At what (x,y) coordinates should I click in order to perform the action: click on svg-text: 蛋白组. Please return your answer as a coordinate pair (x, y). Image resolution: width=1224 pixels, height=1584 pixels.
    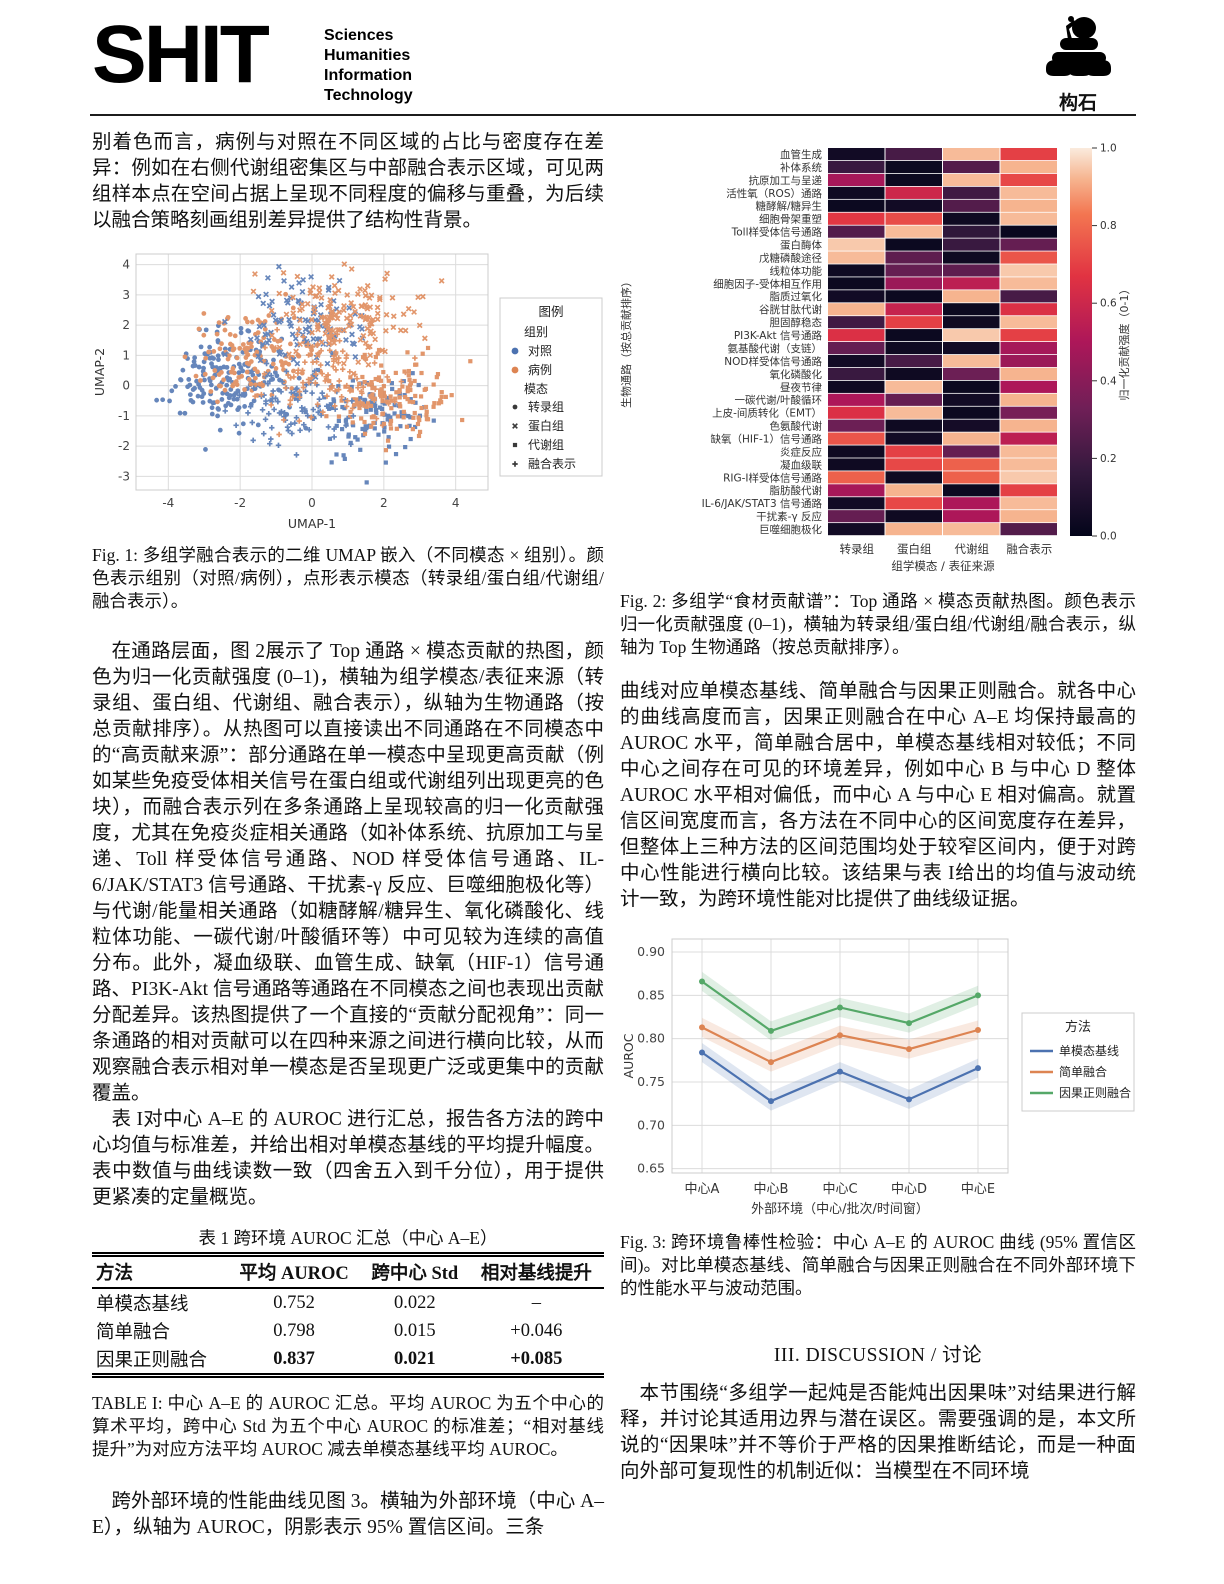
    Looking at the image, I should click on (914, 549).